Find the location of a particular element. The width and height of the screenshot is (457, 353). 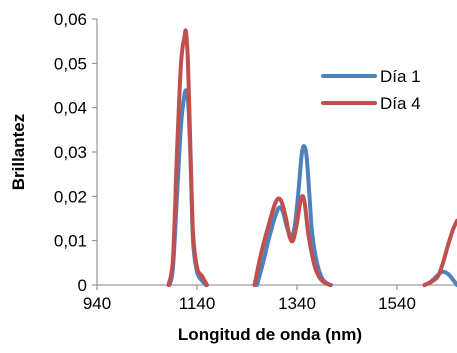

legend: Día 1 Día 4 is located at coordinates (371, 90).